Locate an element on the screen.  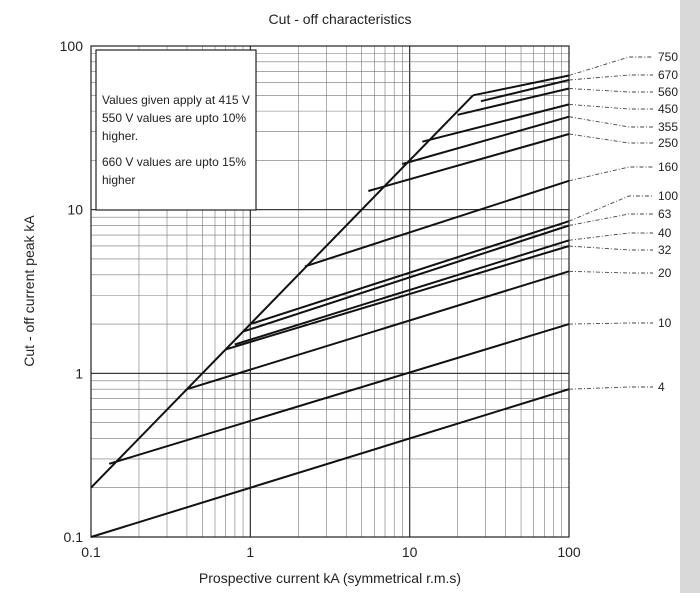
note-line: higher. is located at coordinates (120, 136).